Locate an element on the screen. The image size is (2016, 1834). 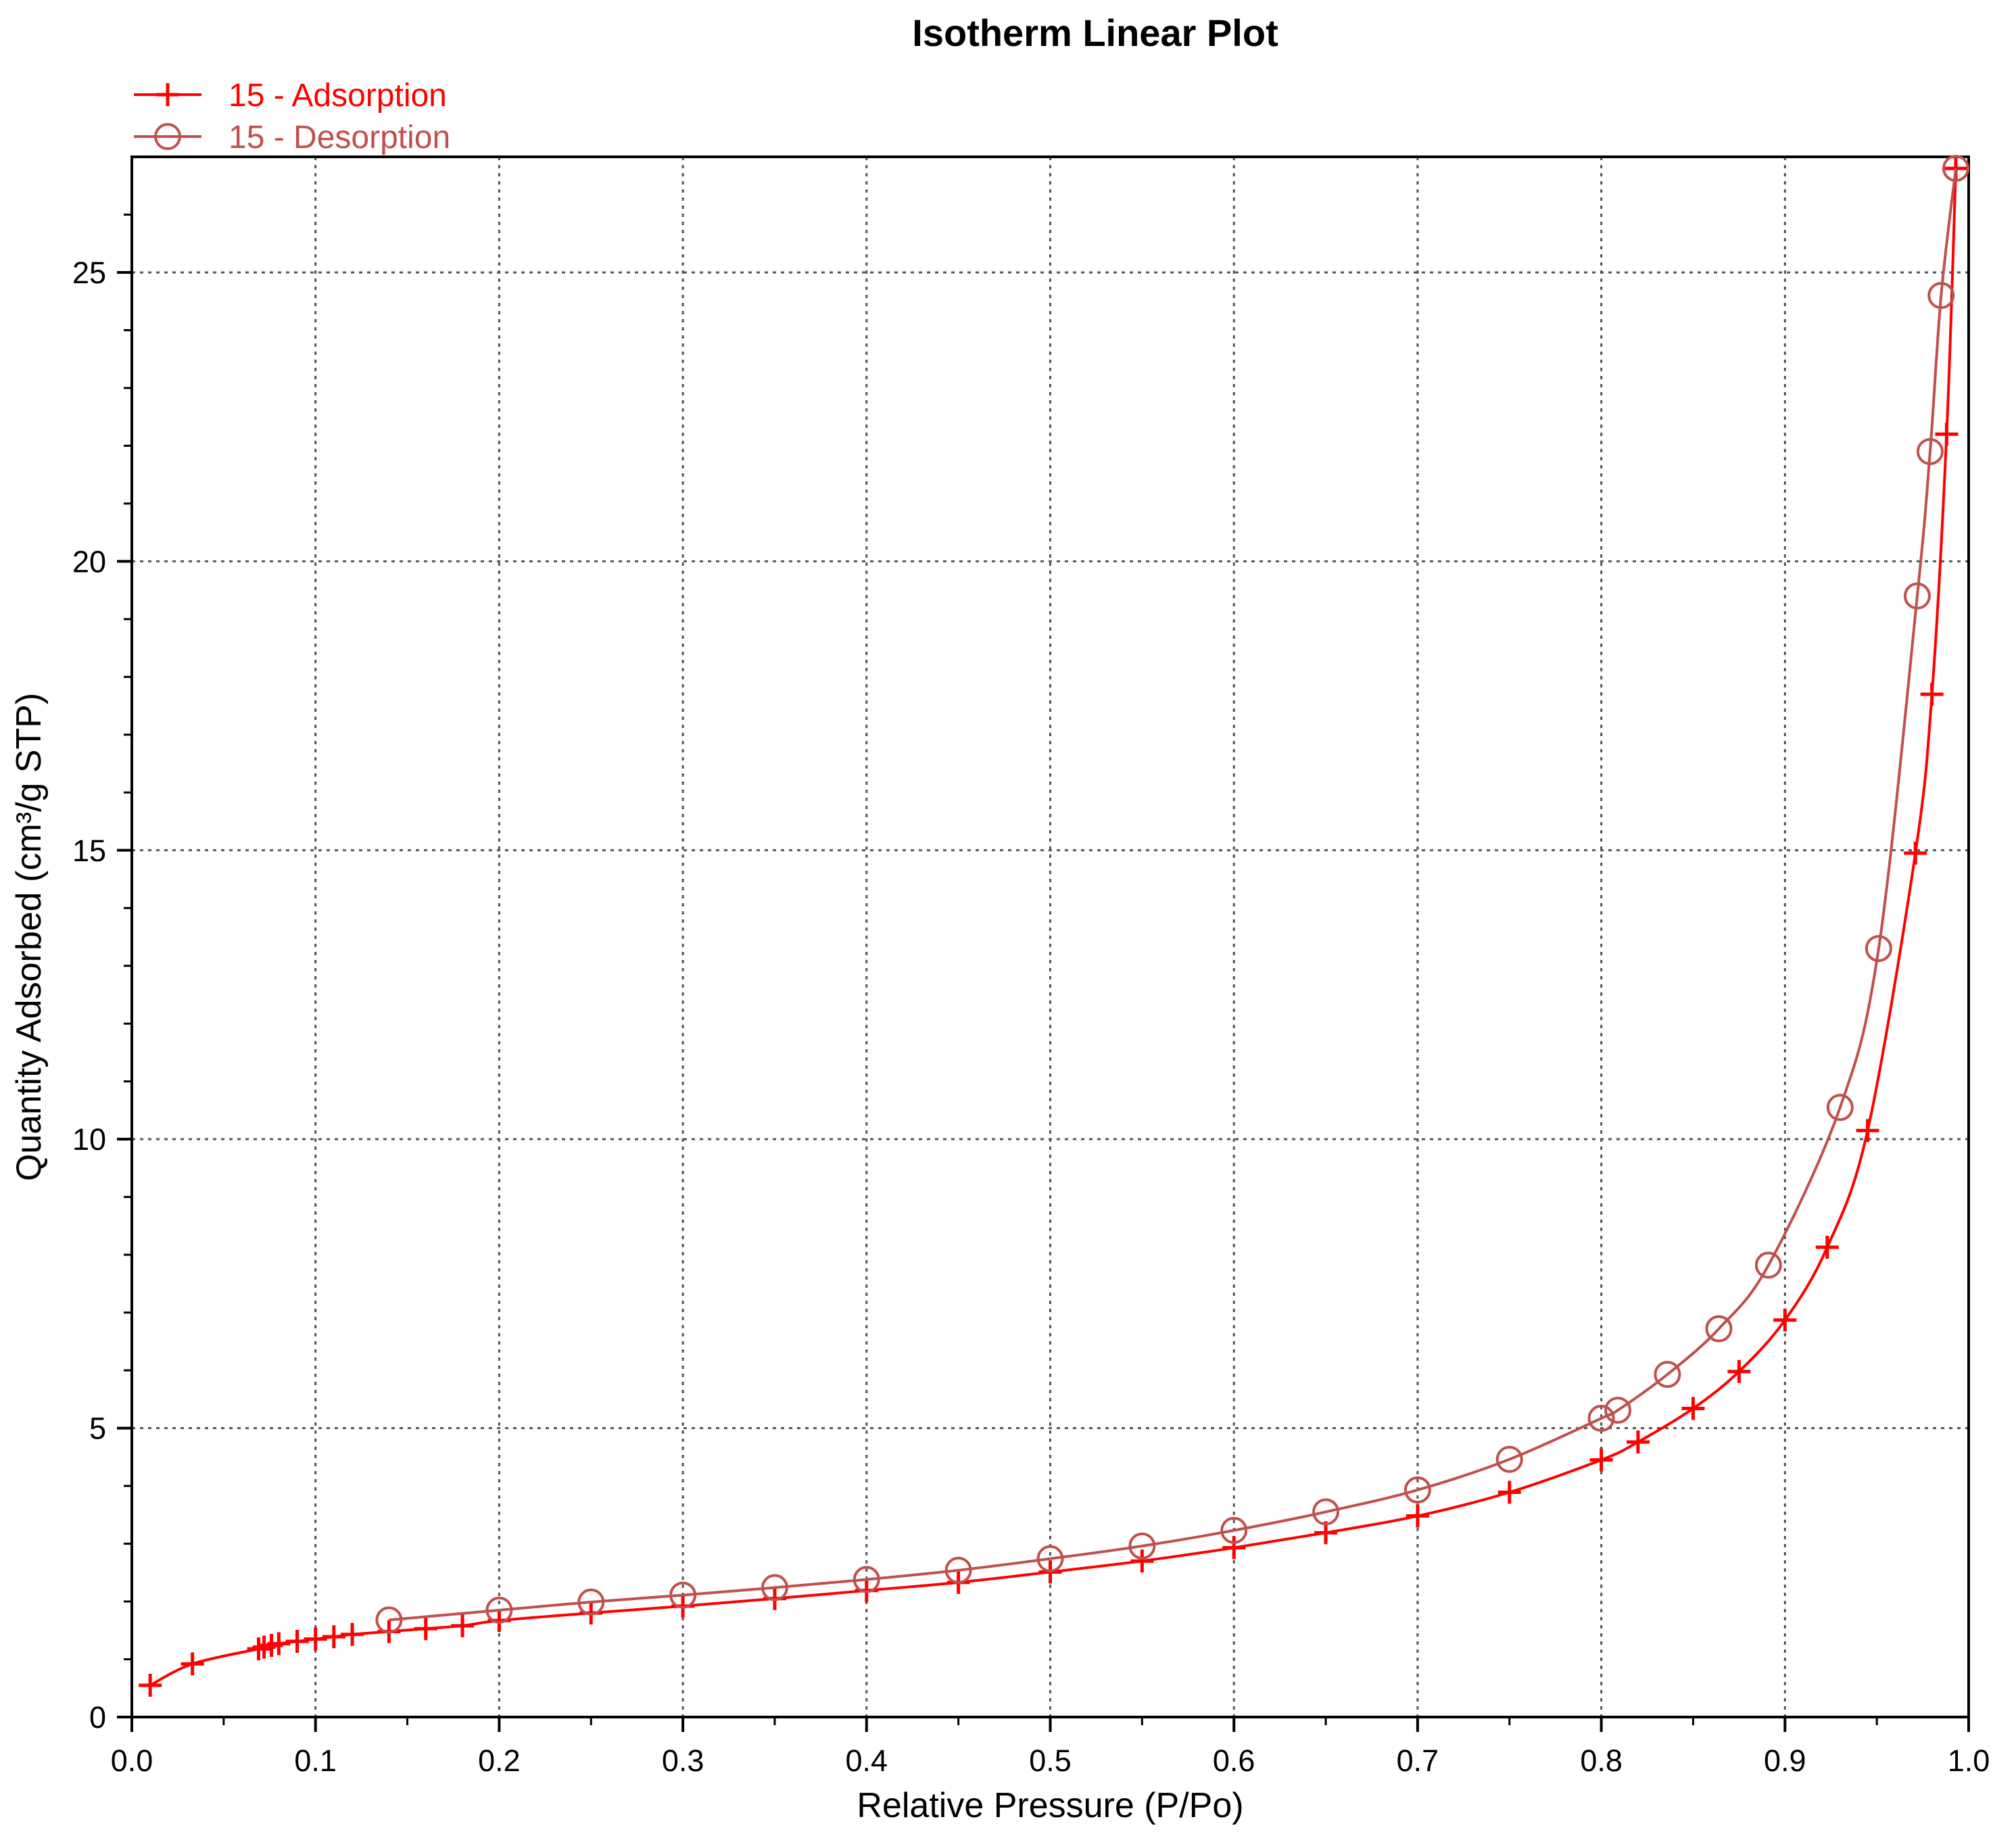
legend-label: 15 - Adsorption is located at coordinates (338, 96).